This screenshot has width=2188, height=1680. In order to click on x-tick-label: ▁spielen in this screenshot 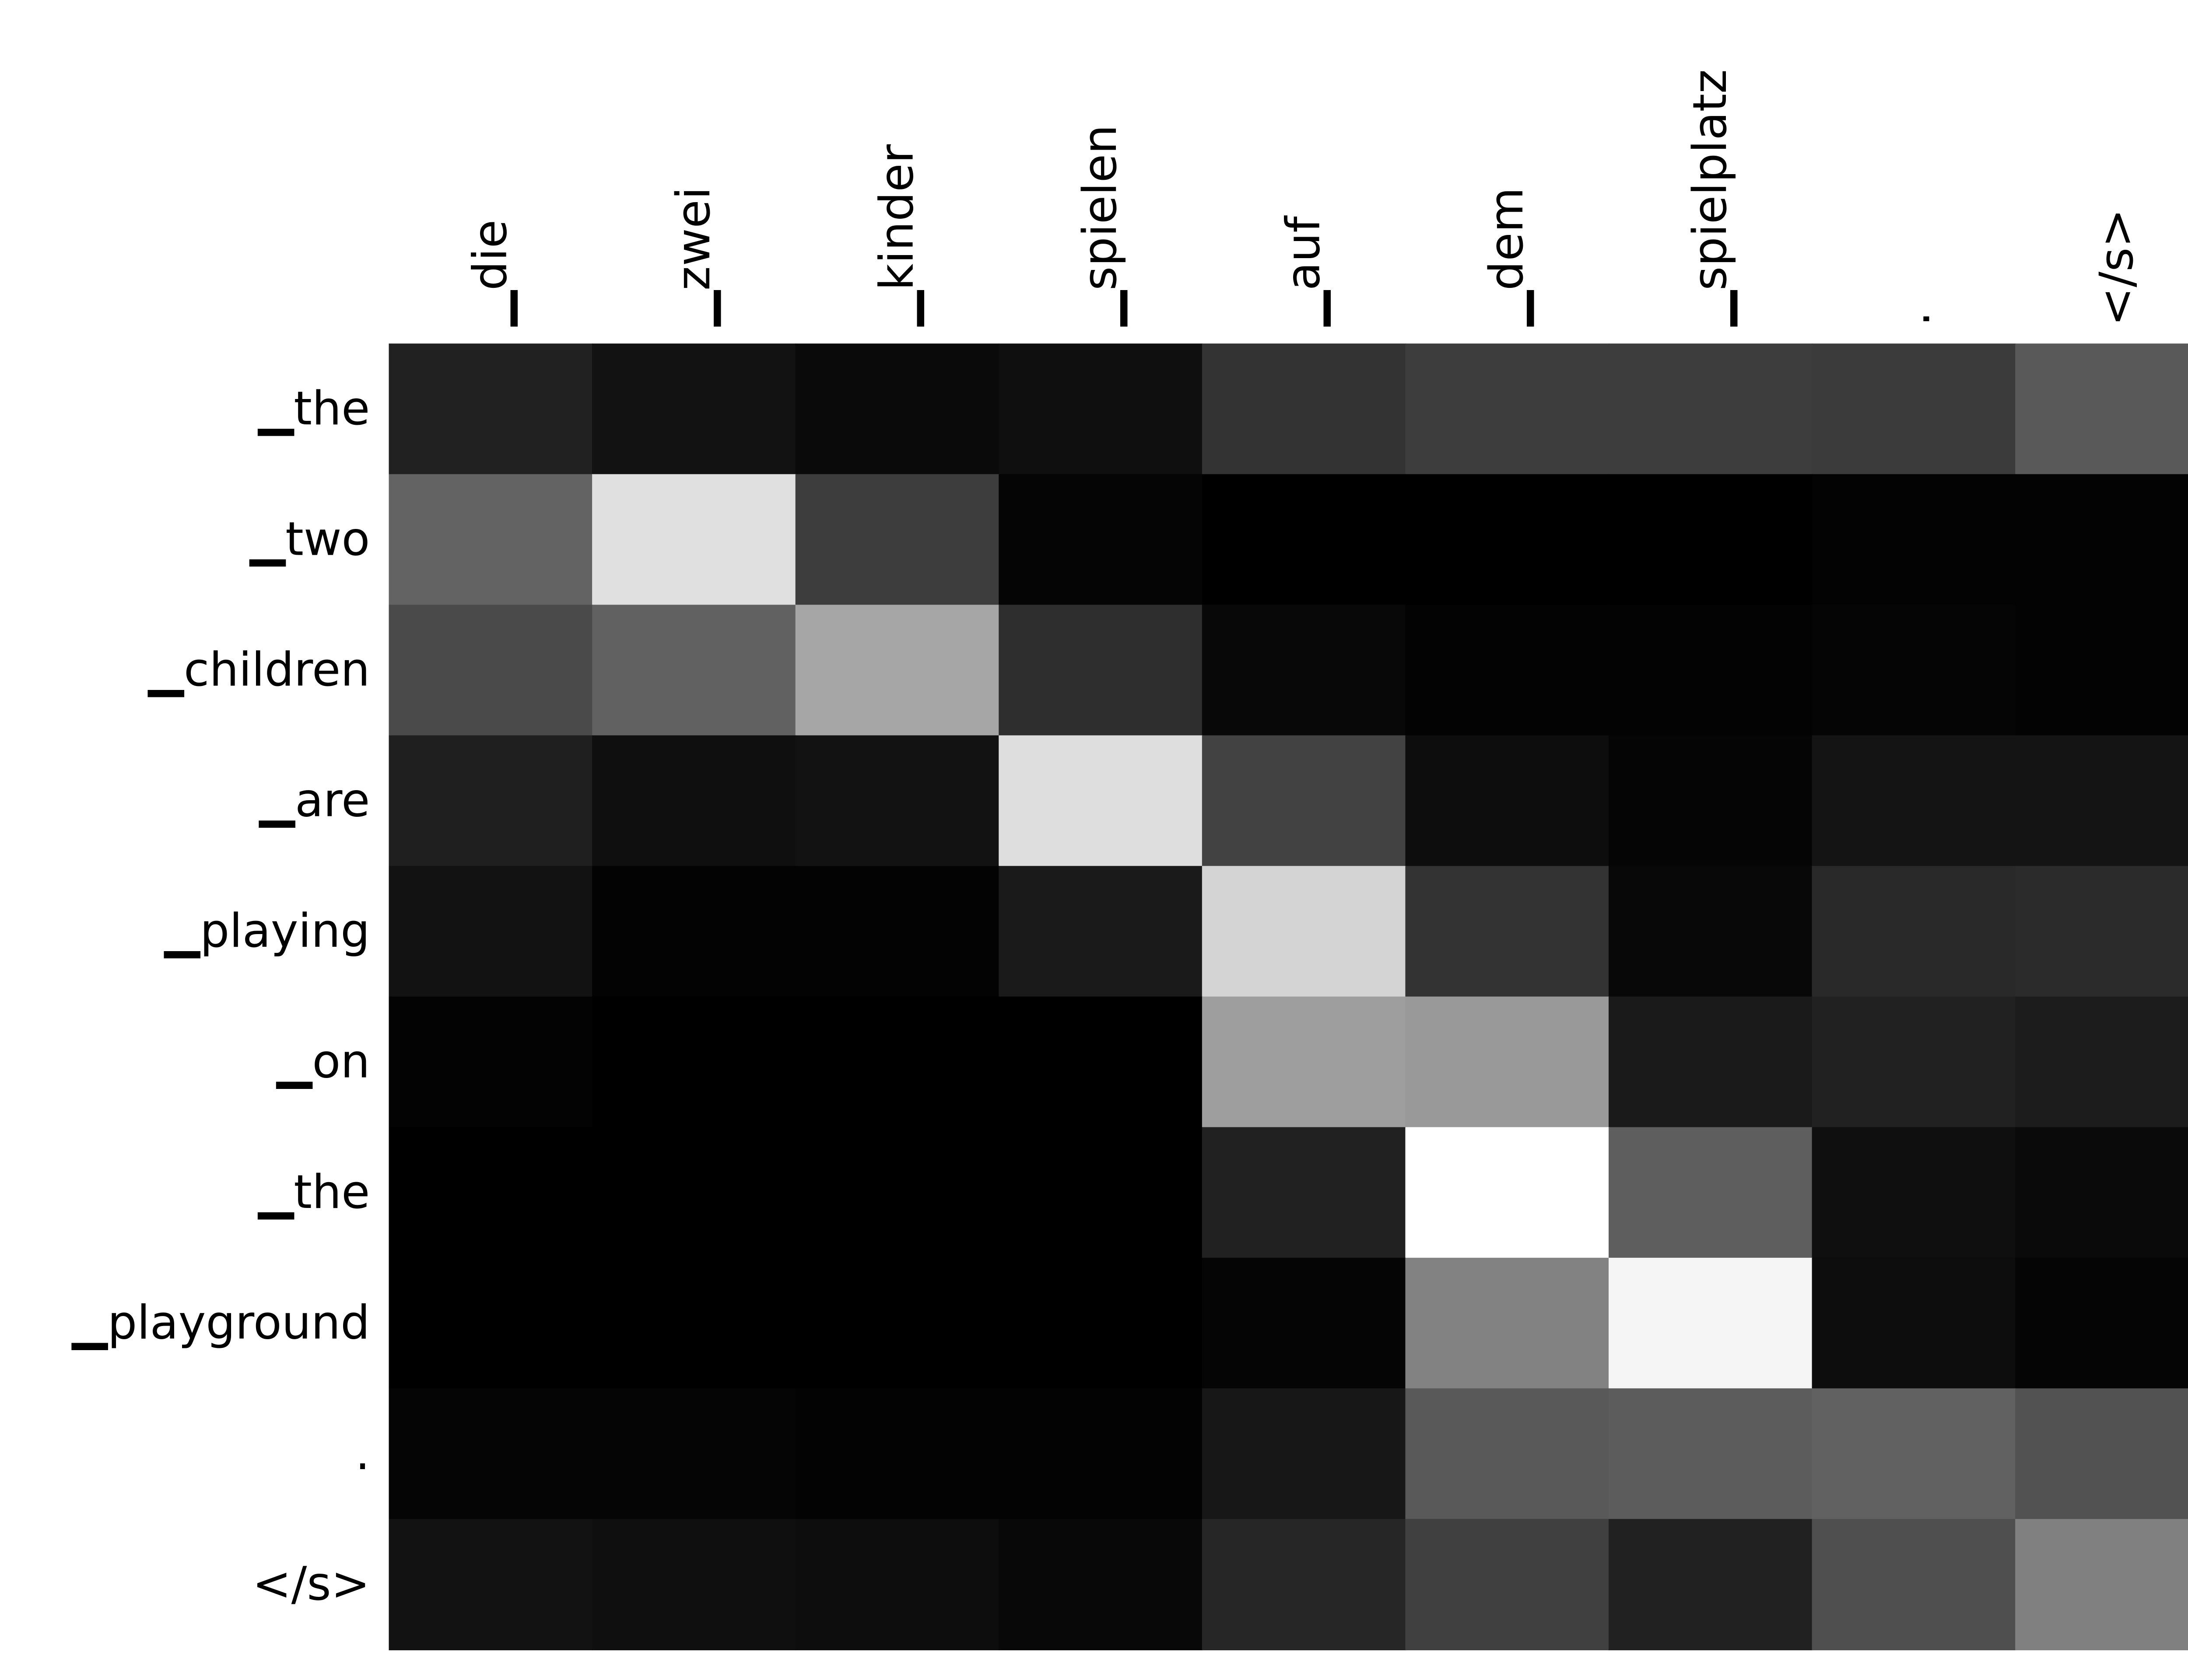, I will do `click(1101, 226)`.